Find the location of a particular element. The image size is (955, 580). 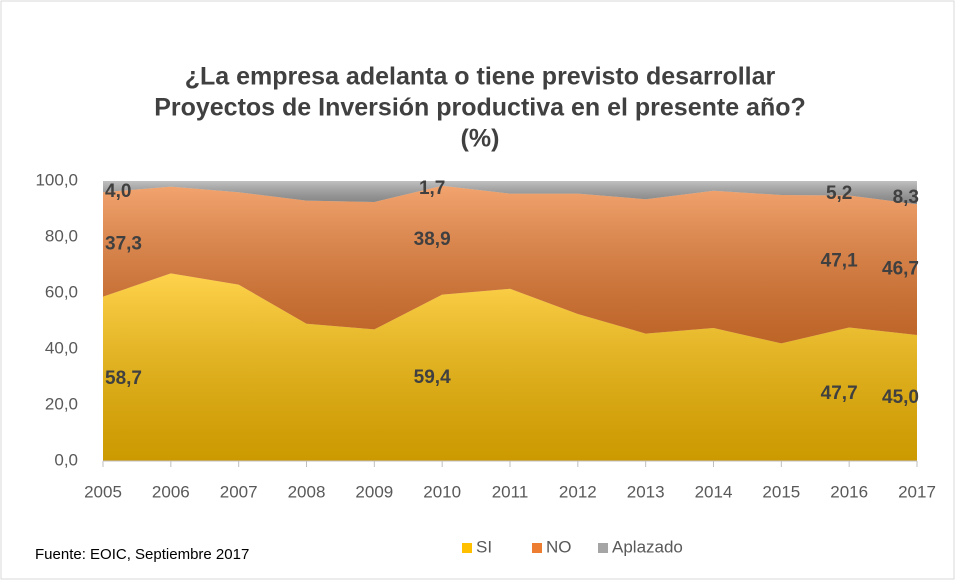

x-tick-label: 2010 is located at coordinates (442, 491).